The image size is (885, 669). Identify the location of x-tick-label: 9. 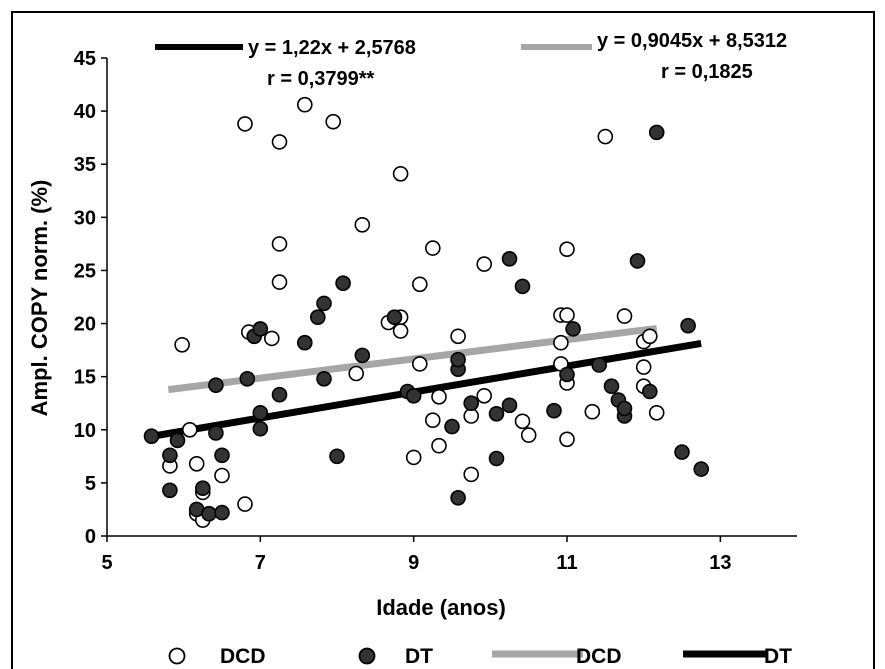
(413, 563).